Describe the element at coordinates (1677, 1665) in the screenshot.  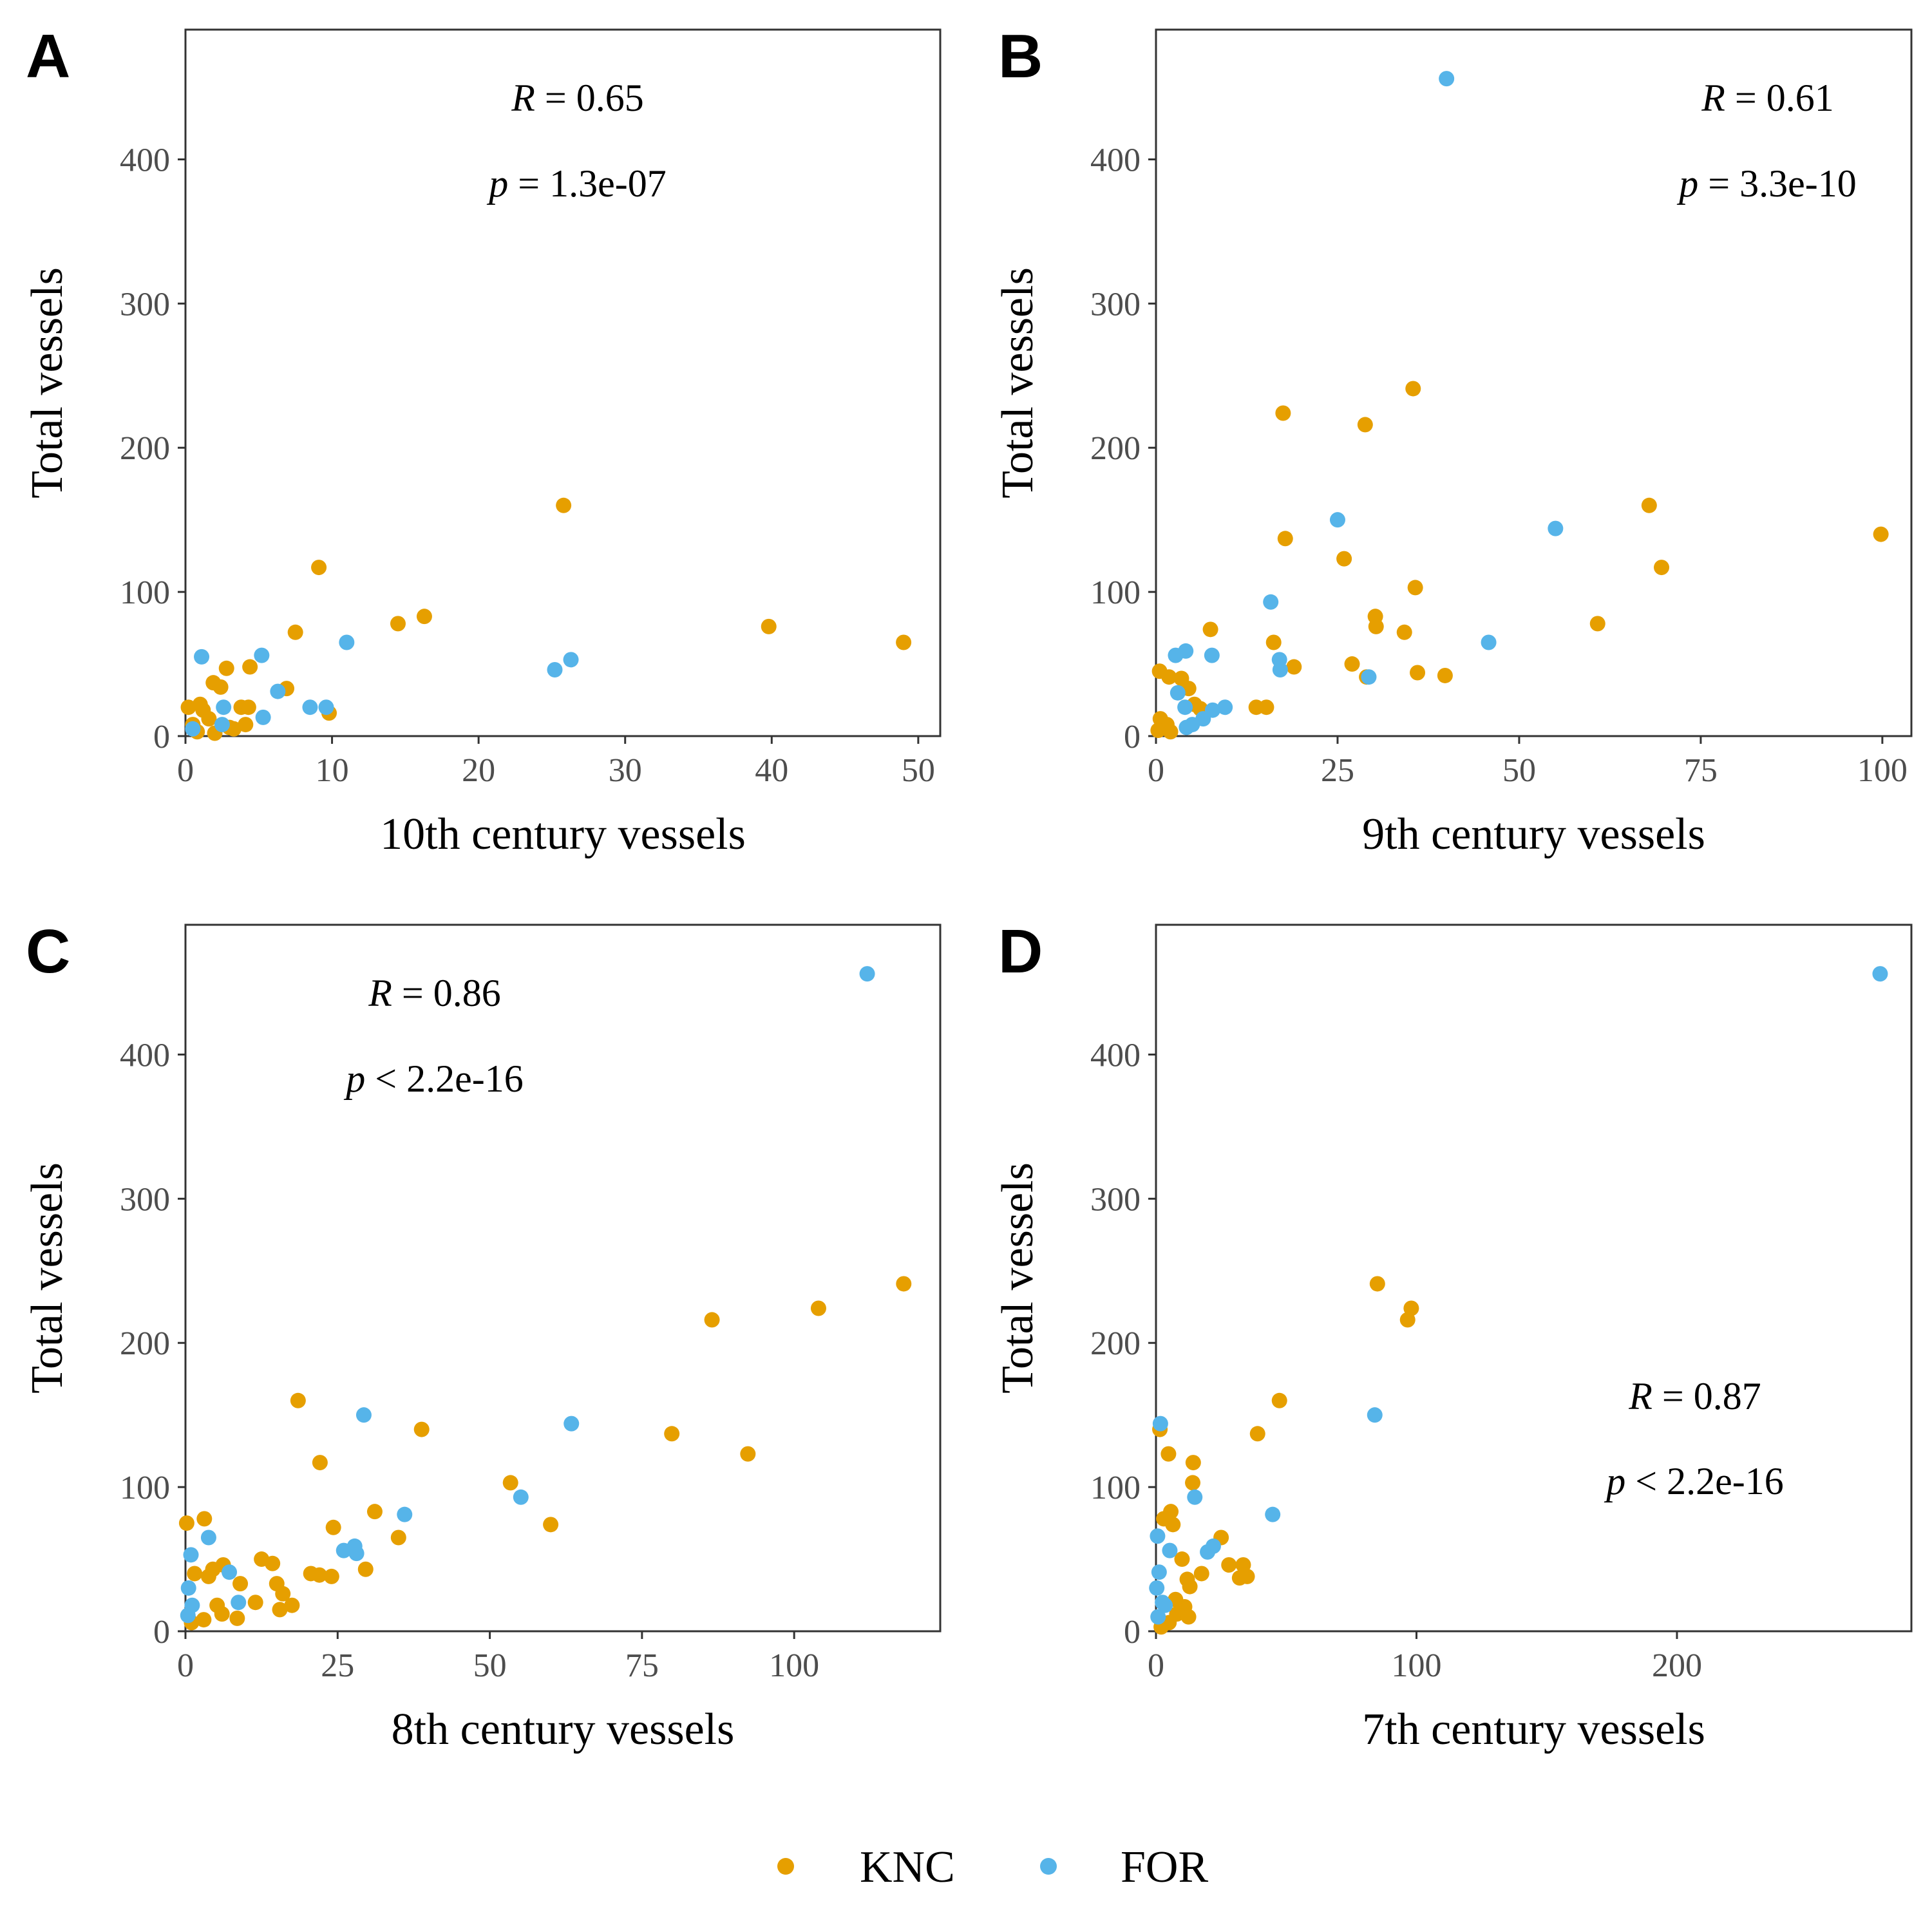
I see `x-tick-label: 200` at that location.